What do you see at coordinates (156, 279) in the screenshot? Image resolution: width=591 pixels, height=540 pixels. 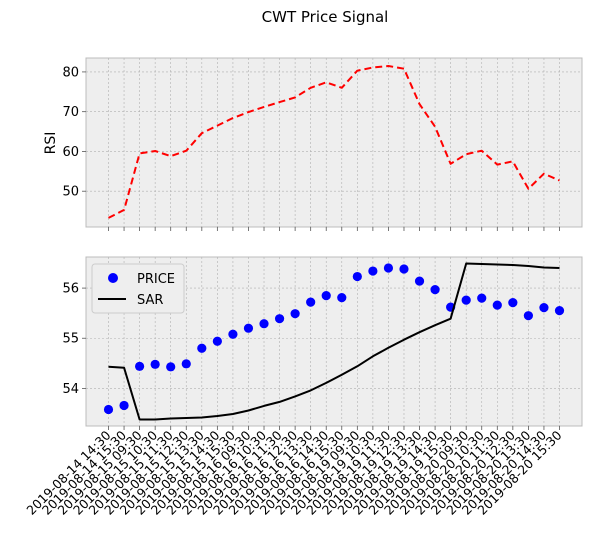 I see `legend-price-label: PRICE` at bounding box center [156, 279].